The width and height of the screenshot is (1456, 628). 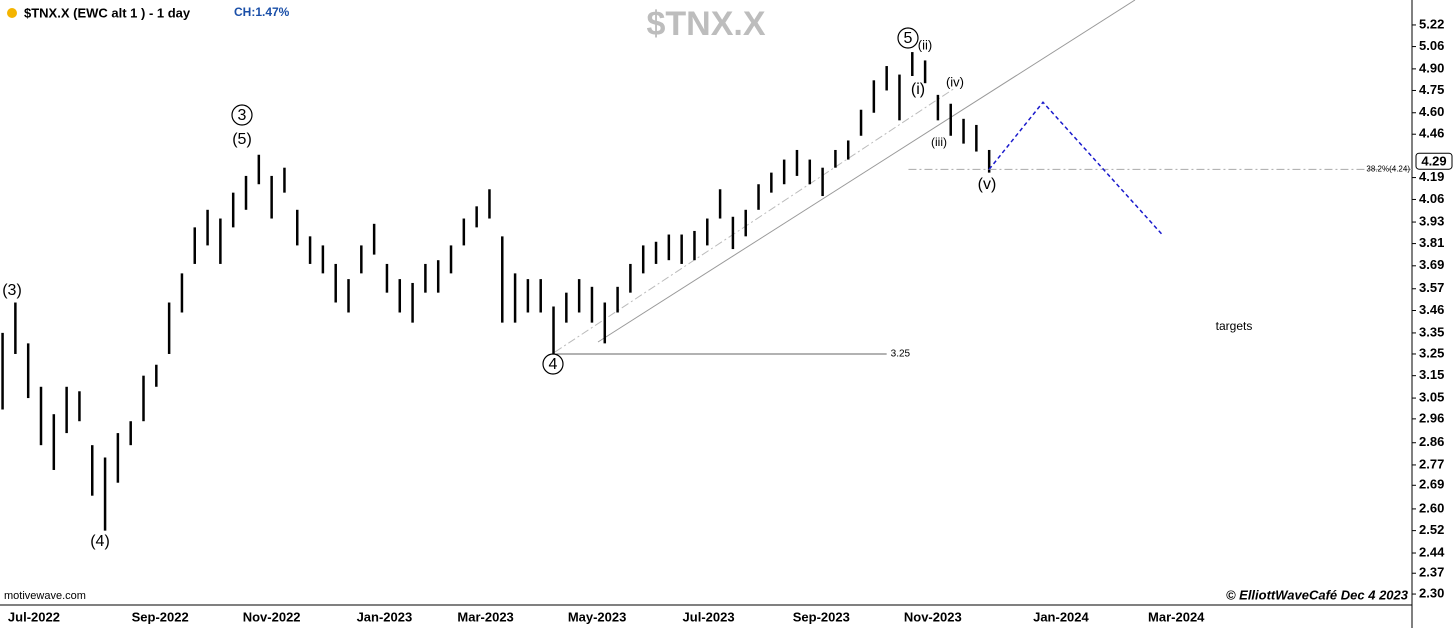 What do you see at coordinates (1431, 572) in the screenshot?
I see `y-tick-label: 2.37` at bounding box center [1431, 572].